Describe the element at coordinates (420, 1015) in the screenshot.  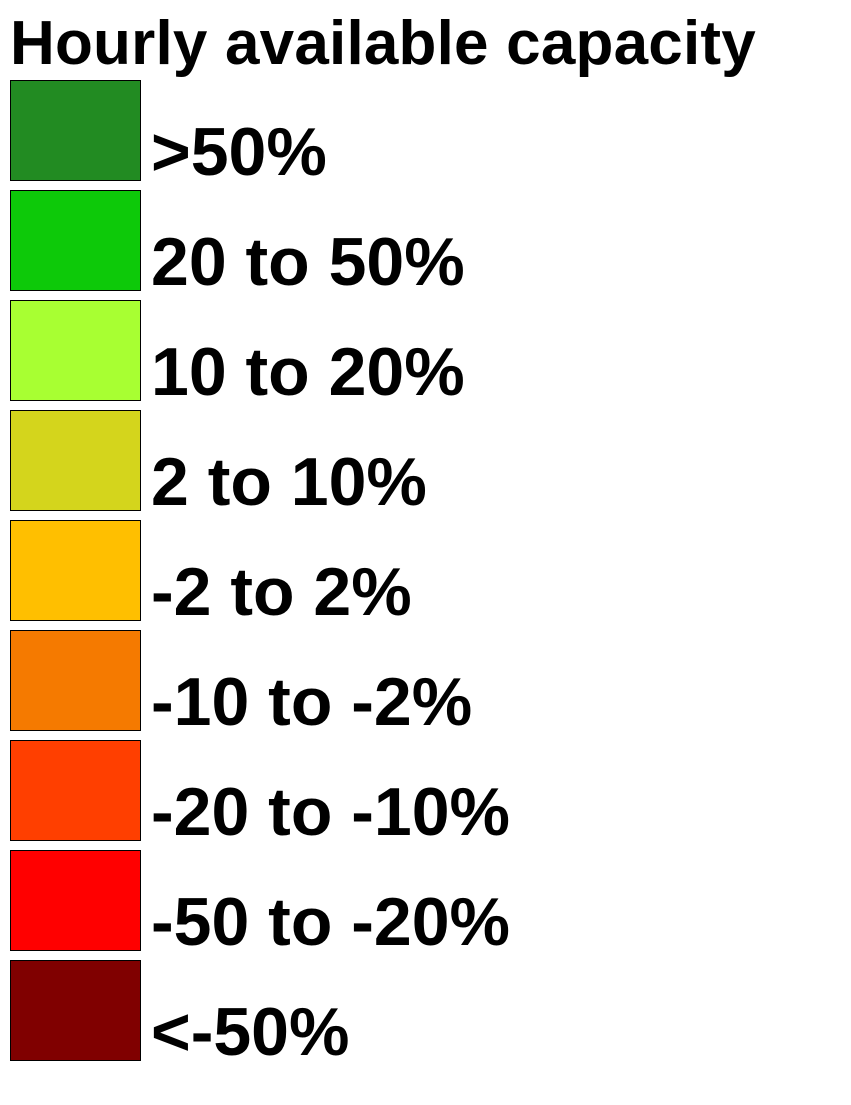
I see `legend-item: <-50%` at that location.